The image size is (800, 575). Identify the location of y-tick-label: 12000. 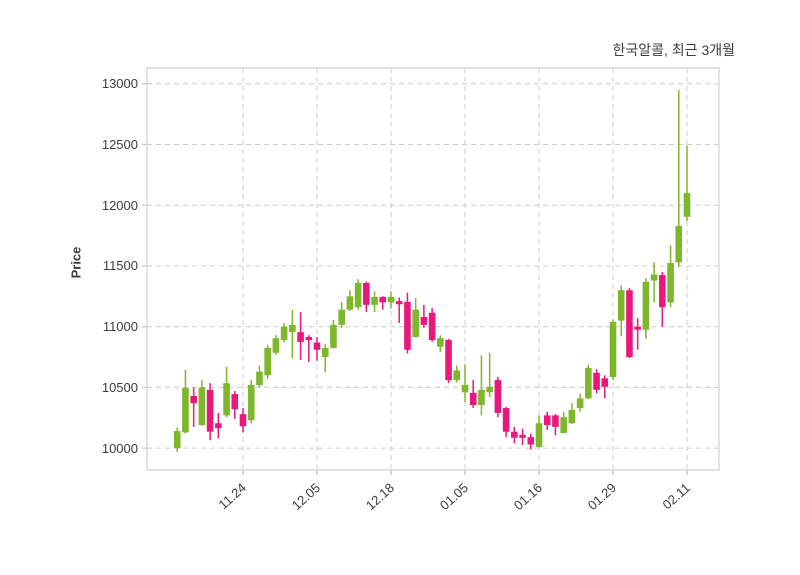
(119, 205).